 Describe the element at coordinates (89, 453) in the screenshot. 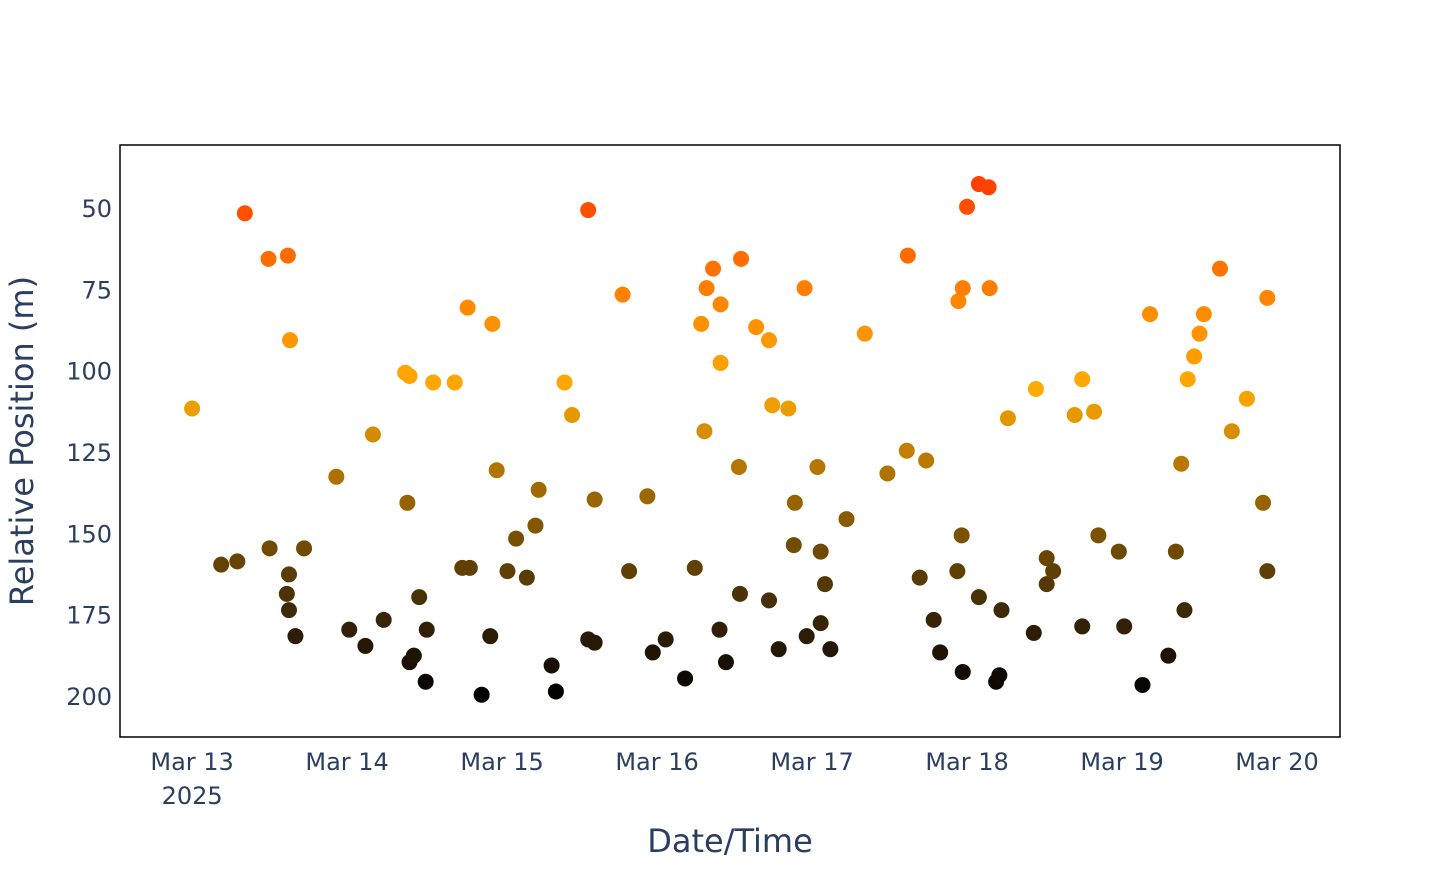

I see `y-tick-label: 125` at that location.